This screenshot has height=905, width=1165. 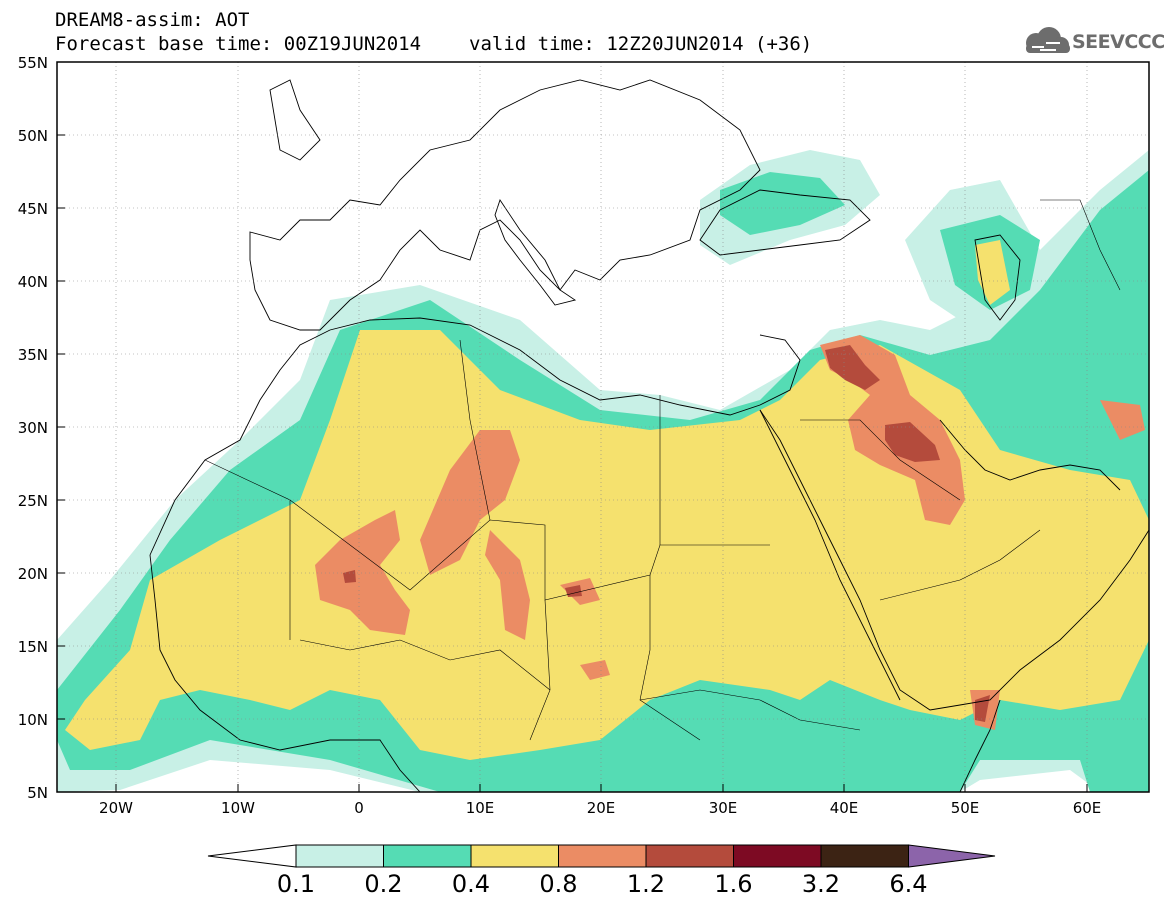 I want to click on coastline-europe, so click(x=505, y=205).